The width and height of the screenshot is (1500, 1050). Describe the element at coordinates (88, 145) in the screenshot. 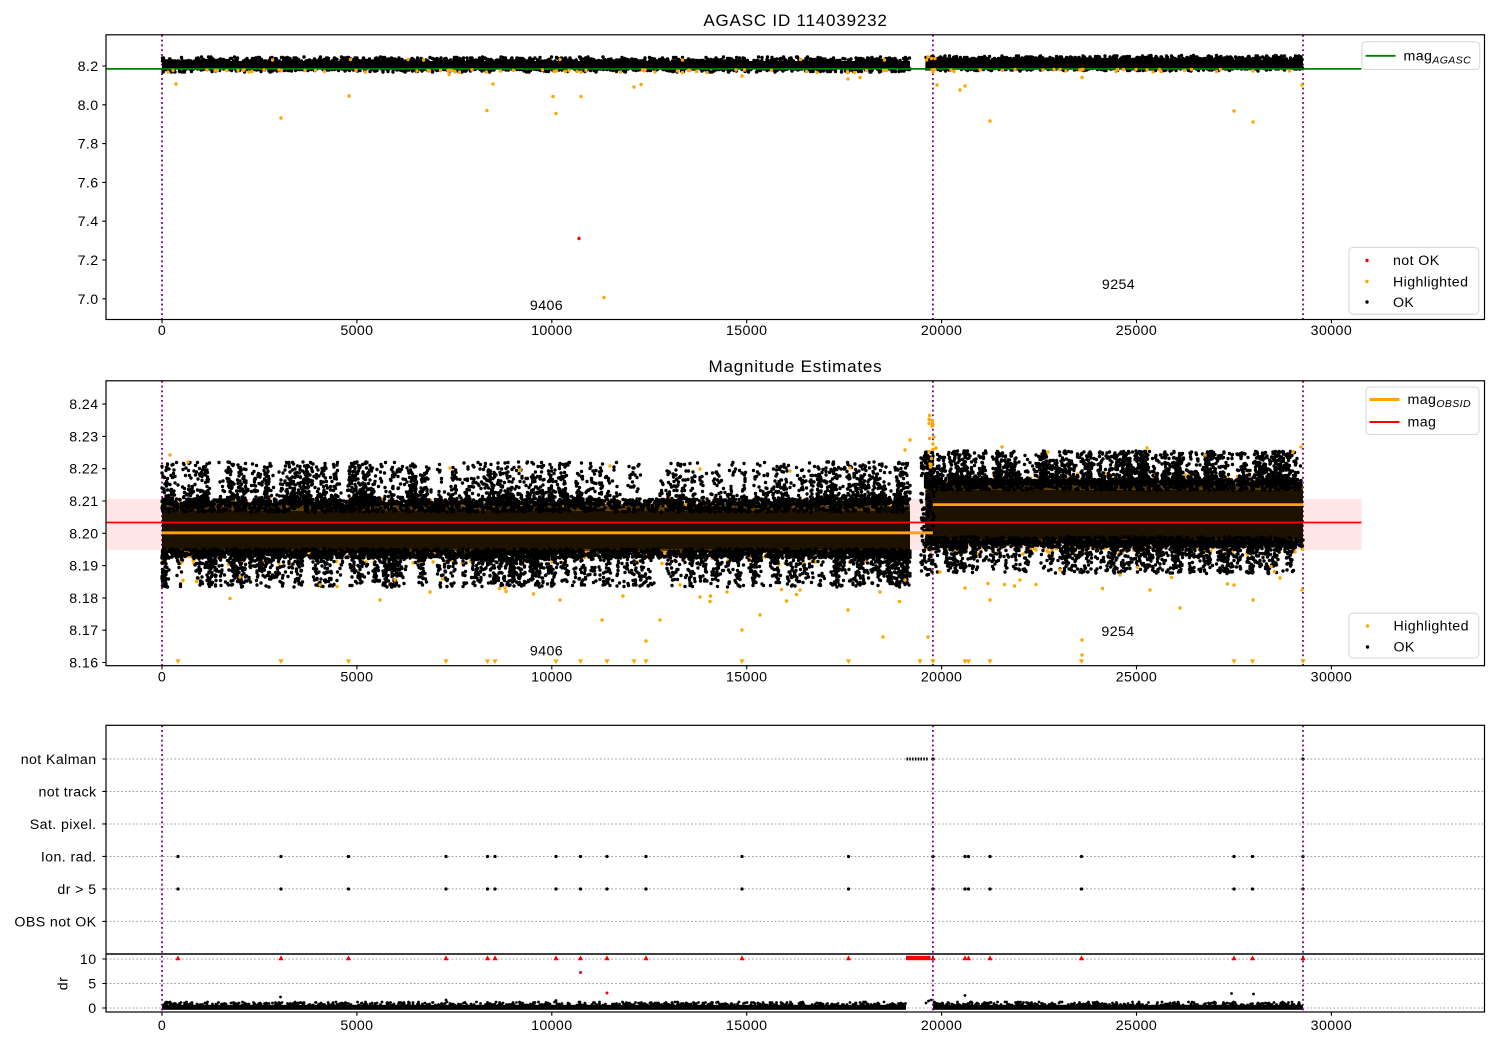

I see `svg-text: 7.8` at that location.